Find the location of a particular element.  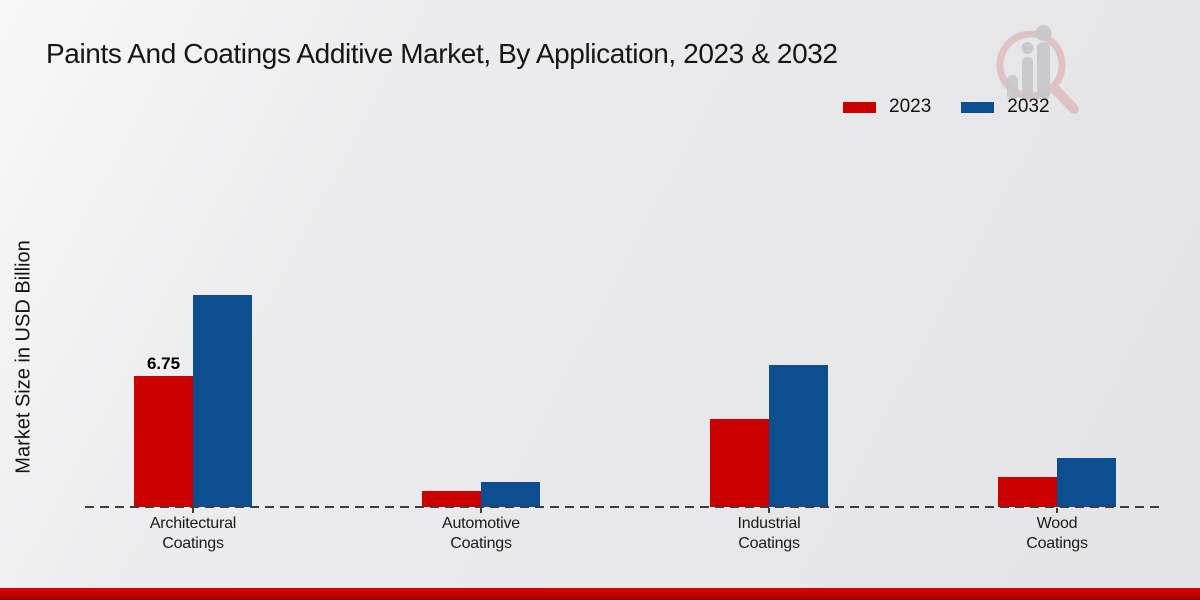

legend: 2023 2032 is located at coordinates (946, 107).